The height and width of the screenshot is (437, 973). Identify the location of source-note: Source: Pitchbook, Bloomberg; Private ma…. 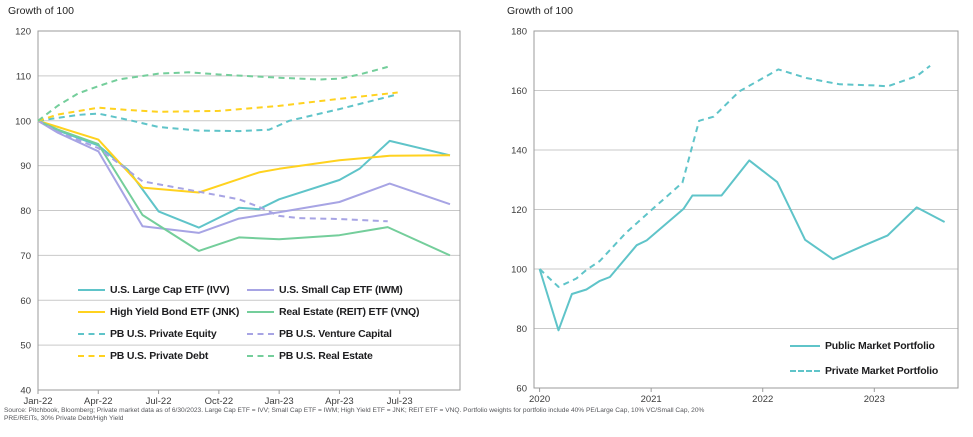
(486, 415).